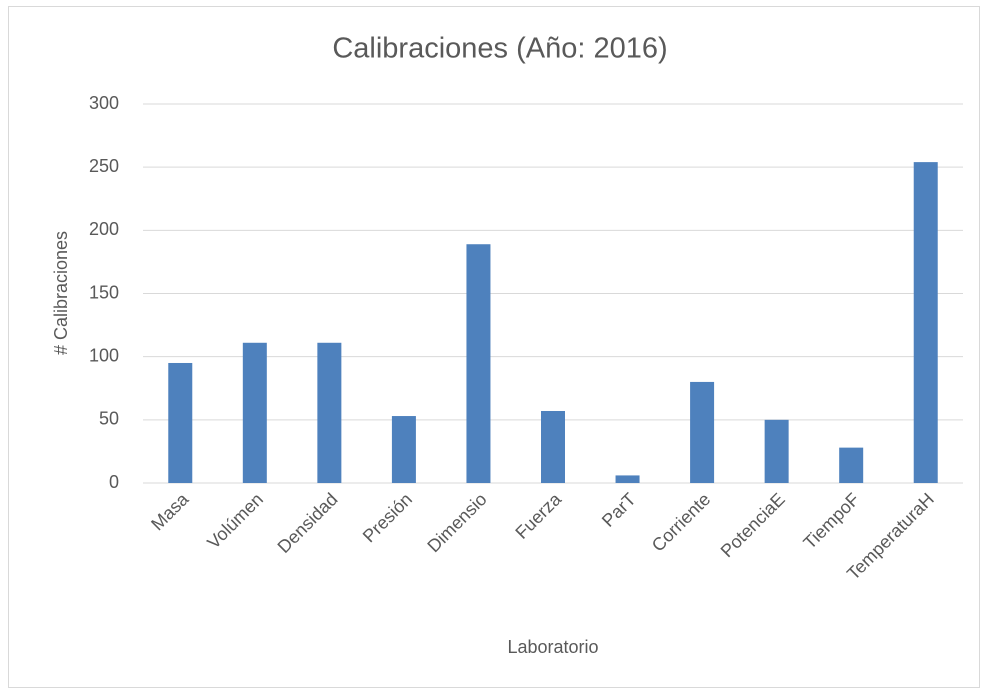 The height and width of the screenshot is (695, 983). Describe the element at coordinates (61, 293) in the screenshot. I see `y-axis-label: # Calibraciones` at that location.